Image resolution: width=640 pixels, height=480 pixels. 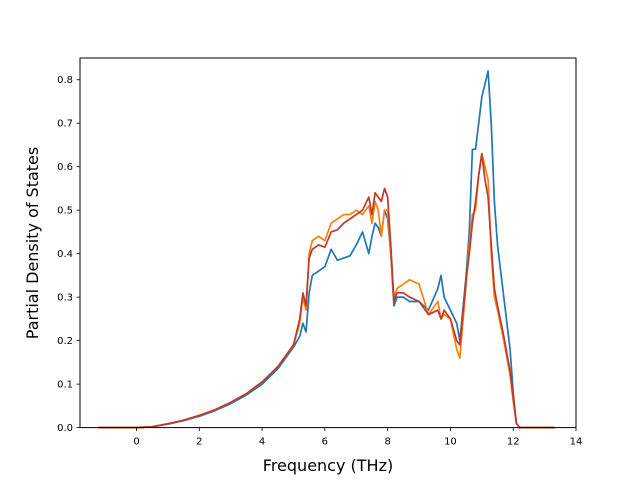 What do you see at coordinates (576, 442) in the screenshot?
I see `x-tick-label: 14` at bounding box center [576, 442].